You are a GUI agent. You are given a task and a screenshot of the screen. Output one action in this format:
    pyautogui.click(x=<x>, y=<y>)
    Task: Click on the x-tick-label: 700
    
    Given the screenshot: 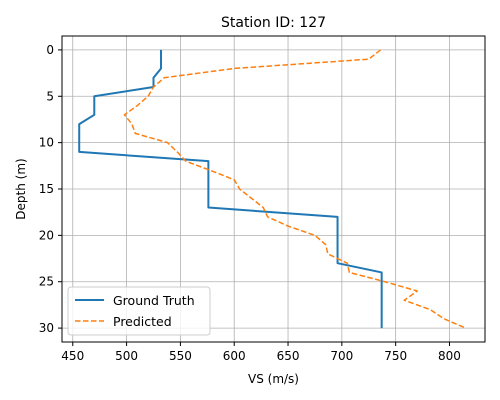 What is the action you would take?
    pyautogui.click(x=341, y=356)
    